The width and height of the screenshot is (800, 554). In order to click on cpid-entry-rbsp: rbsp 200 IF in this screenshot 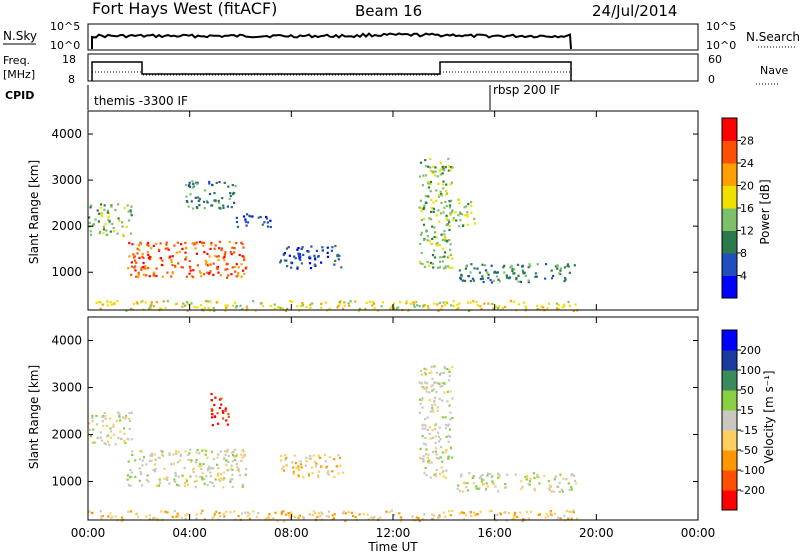, I will do `click(526, 90)`.